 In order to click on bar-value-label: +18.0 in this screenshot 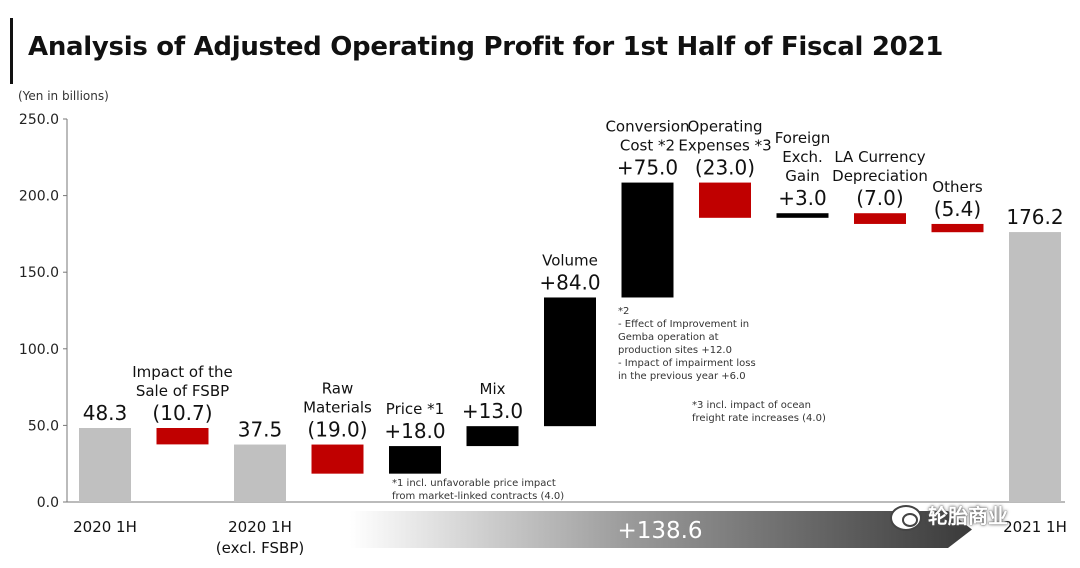, I will do `click(414, 431)`.